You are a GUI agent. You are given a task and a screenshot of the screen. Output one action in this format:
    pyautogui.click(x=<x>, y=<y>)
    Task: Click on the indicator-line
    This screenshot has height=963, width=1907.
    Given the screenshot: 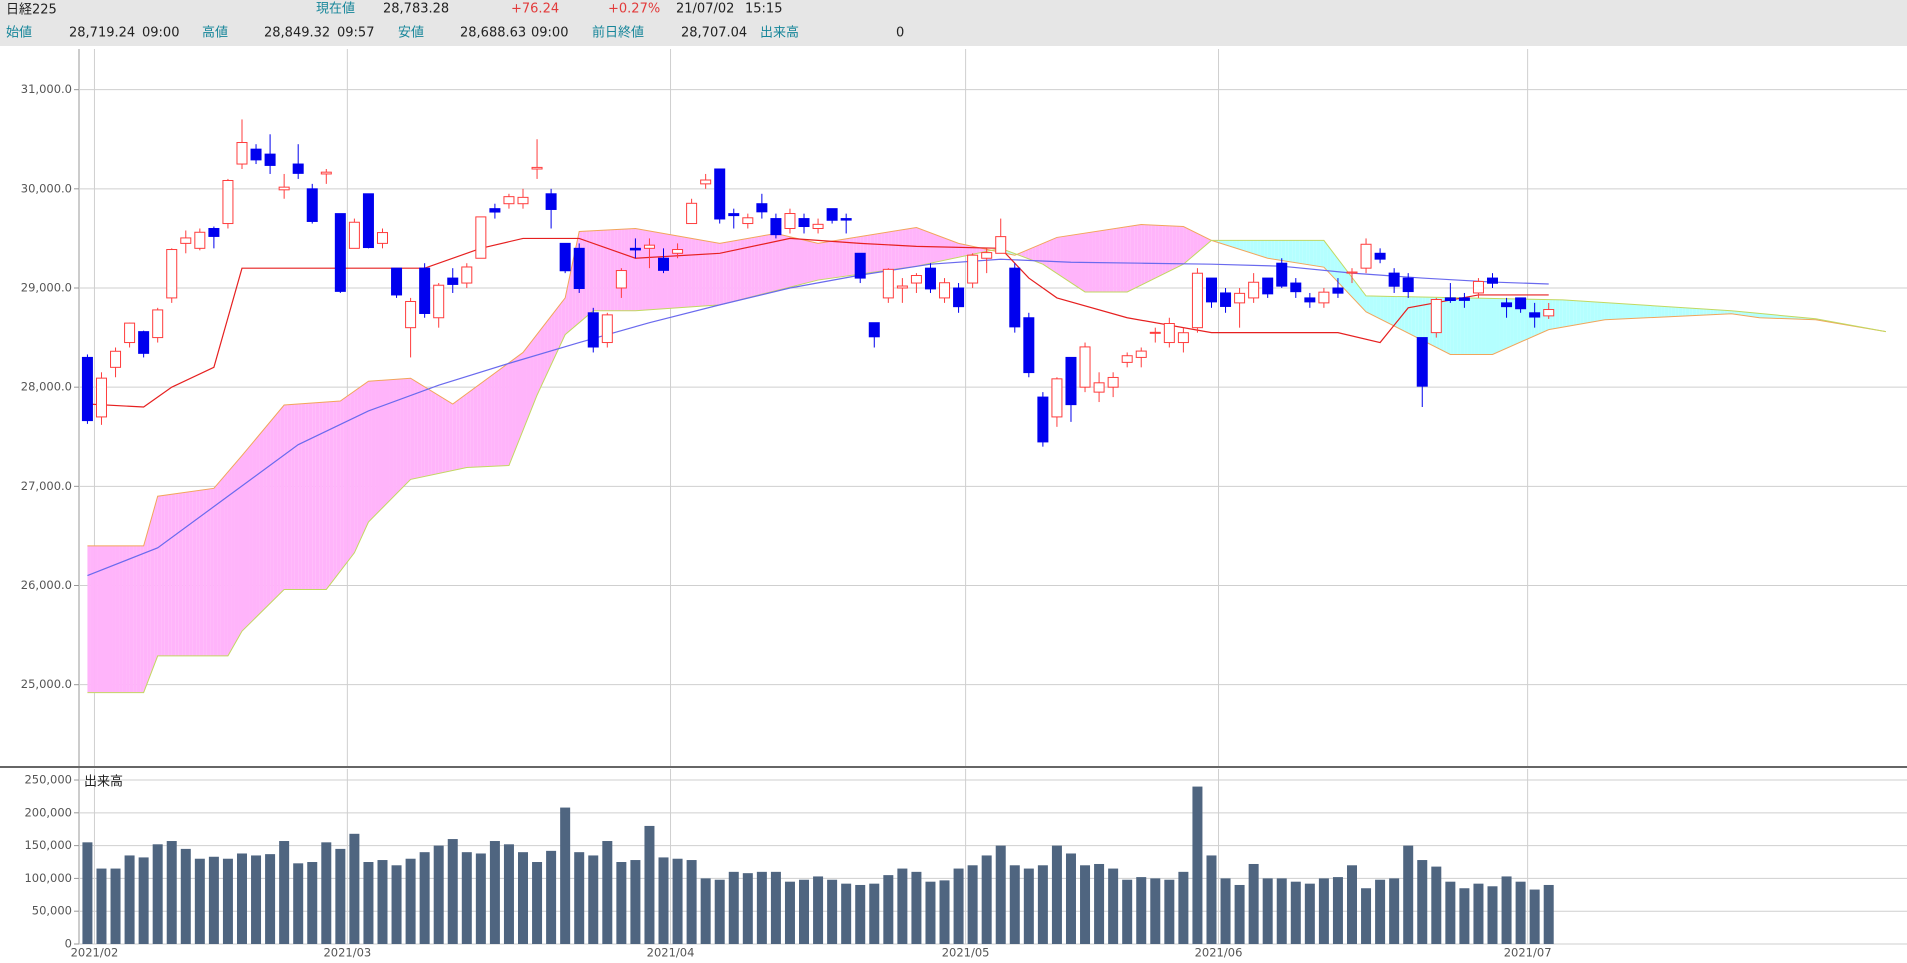 What is the action you would take?
    pyautogui.click(x=818, y=322)
    